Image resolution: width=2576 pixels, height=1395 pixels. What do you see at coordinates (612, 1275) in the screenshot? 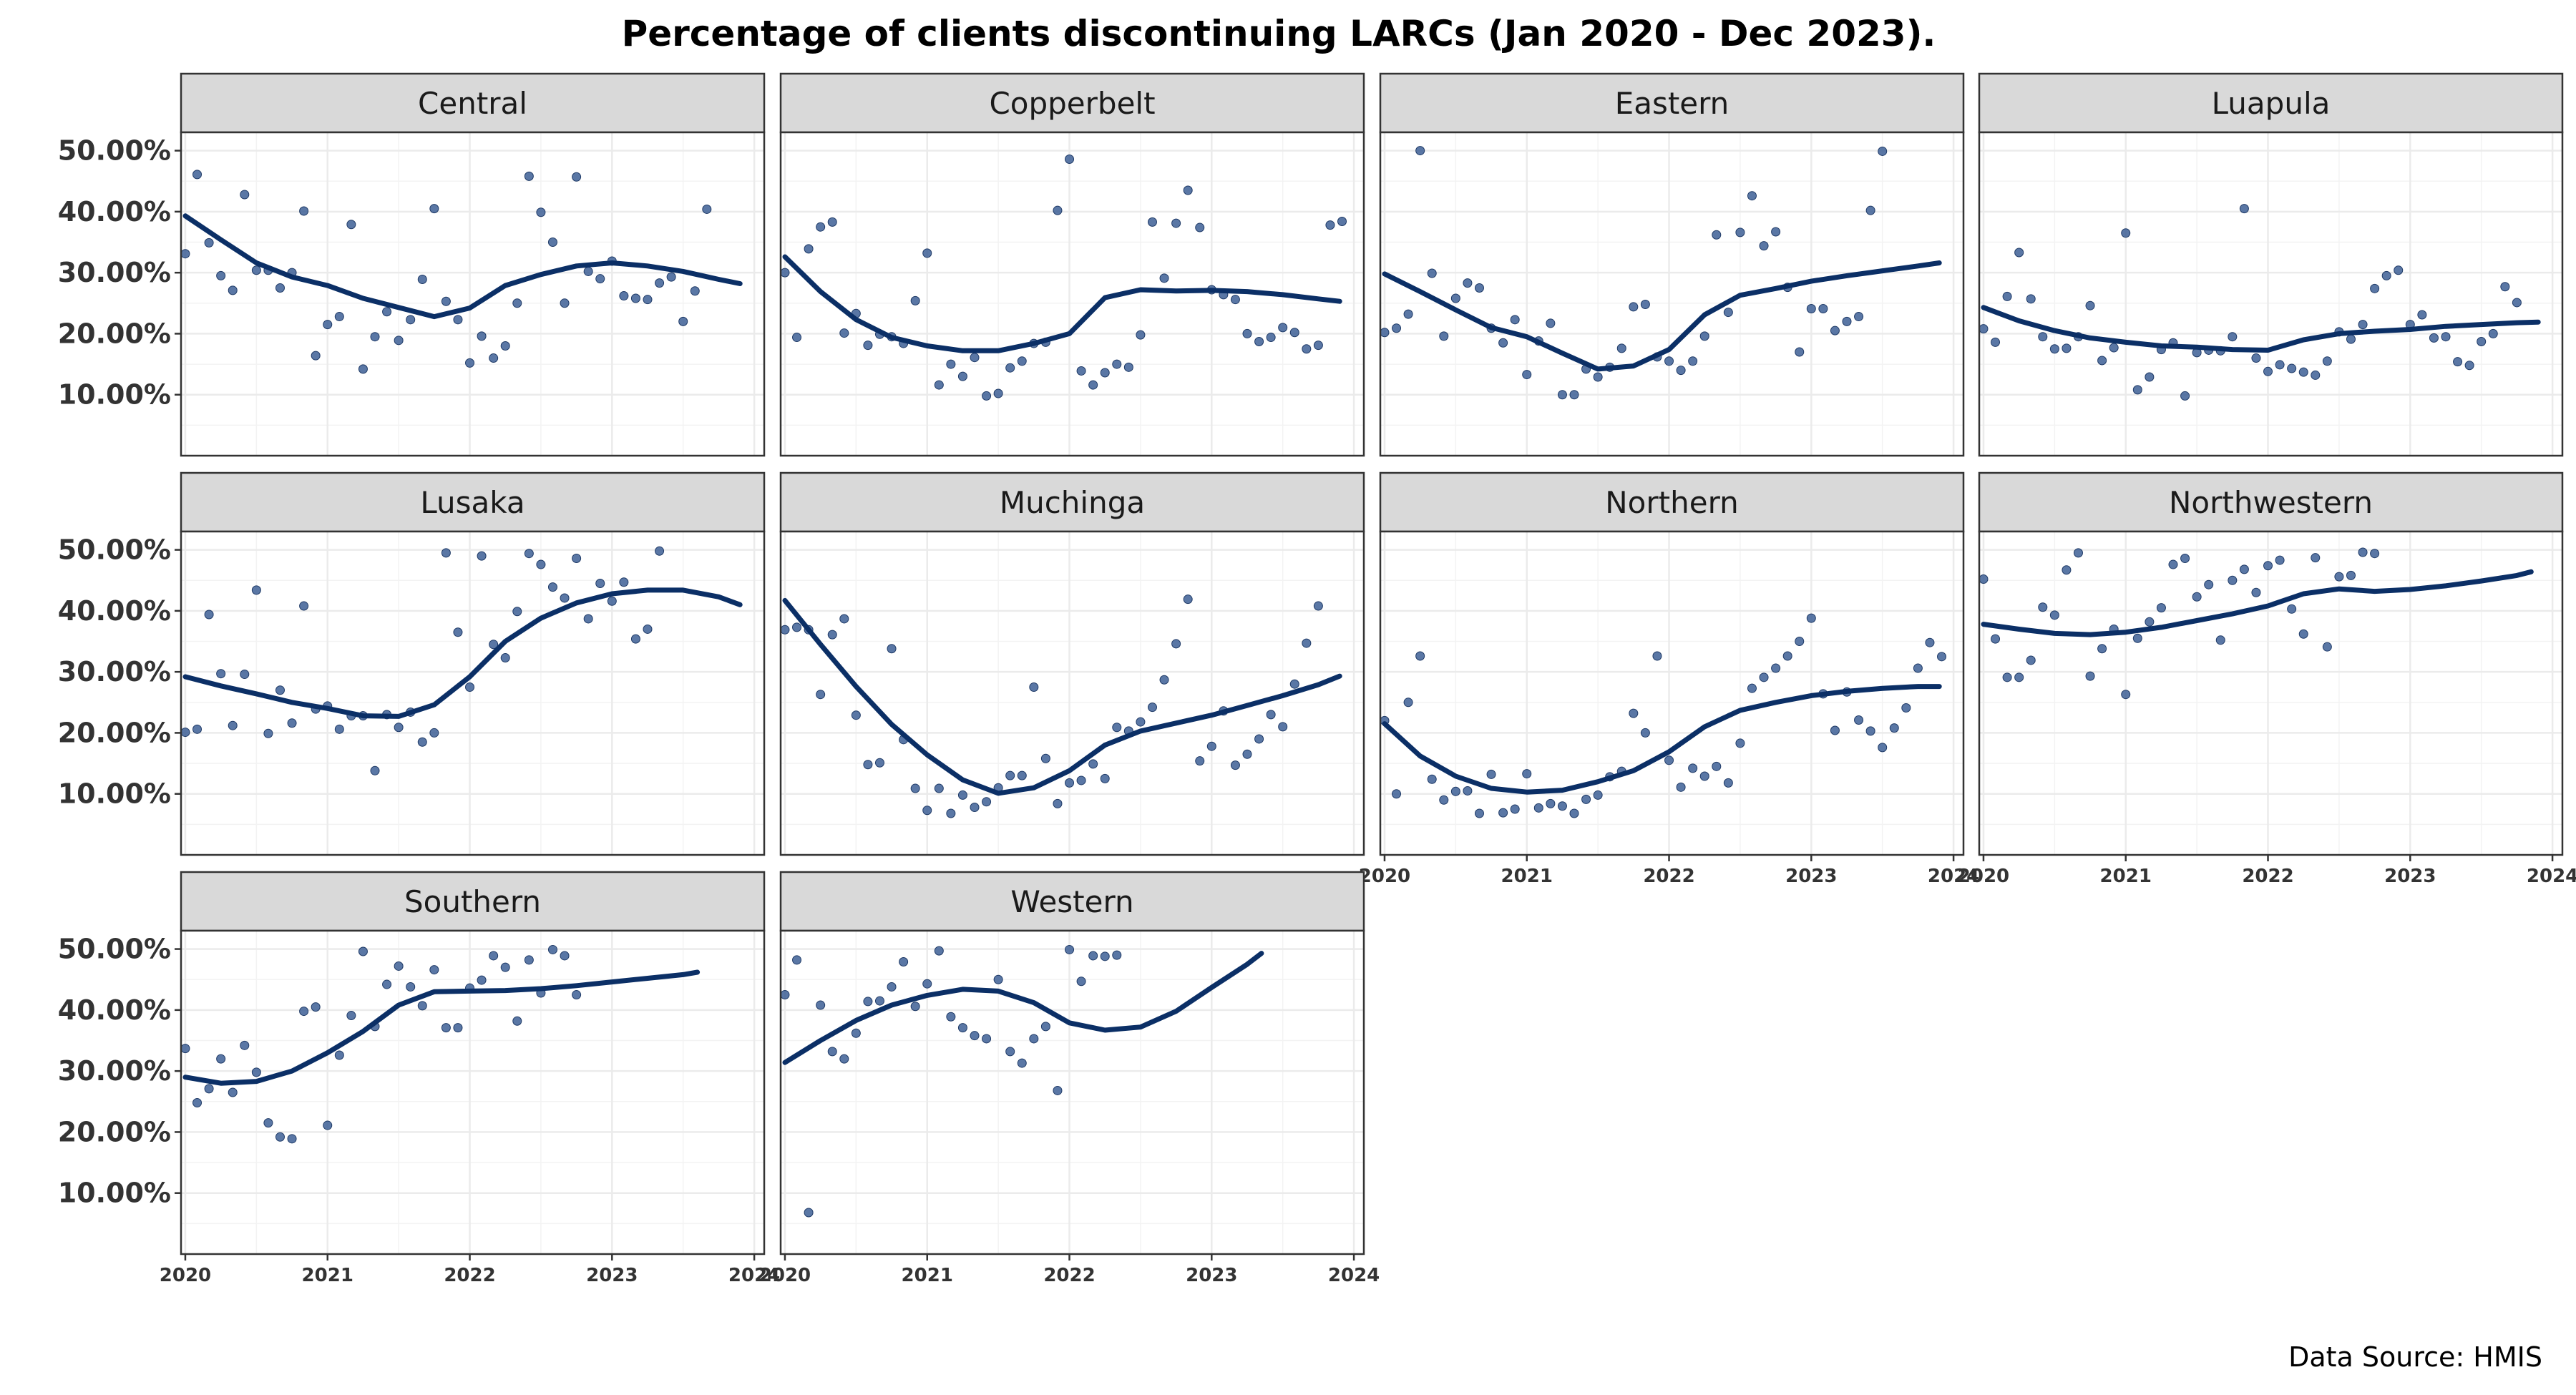
I see `x-tick-label: 2023` at bounding box center [612, 1275].